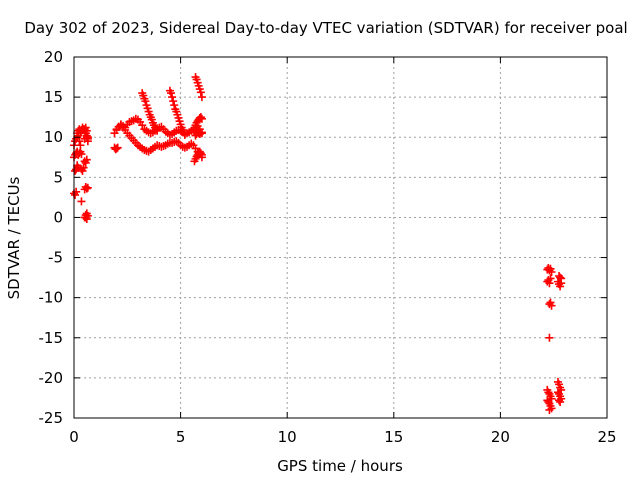 This screenshot has width=640, height=480. What do you see at coordinates (53, 57) in the screenshot?
I see `y-tick-label: 20` at bounding box center [53, 57].